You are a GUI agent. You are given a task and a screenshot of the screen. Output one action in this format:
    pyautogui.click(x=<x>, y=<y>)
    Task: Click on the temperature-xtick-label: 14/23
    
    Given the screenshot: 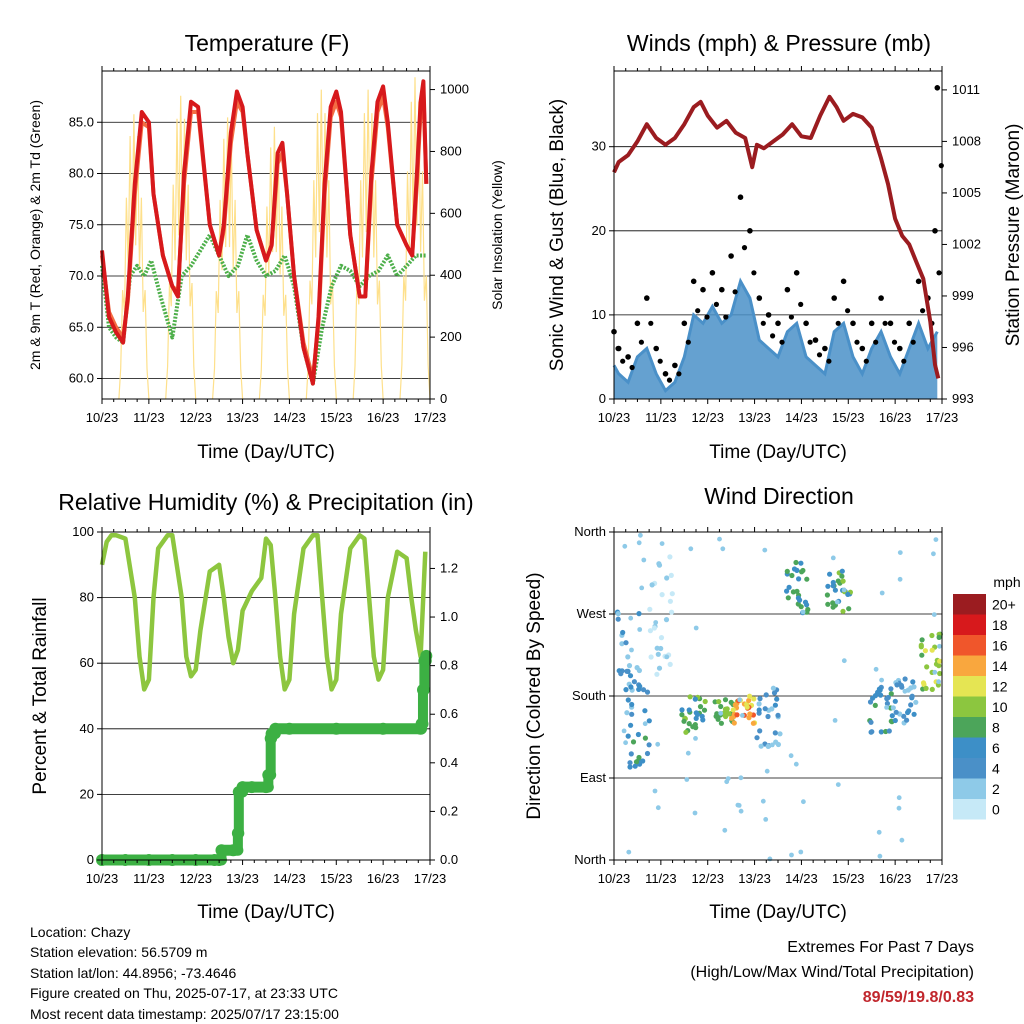 What is the action you would take?
    pyautogui.click(x=289, y=417)
    